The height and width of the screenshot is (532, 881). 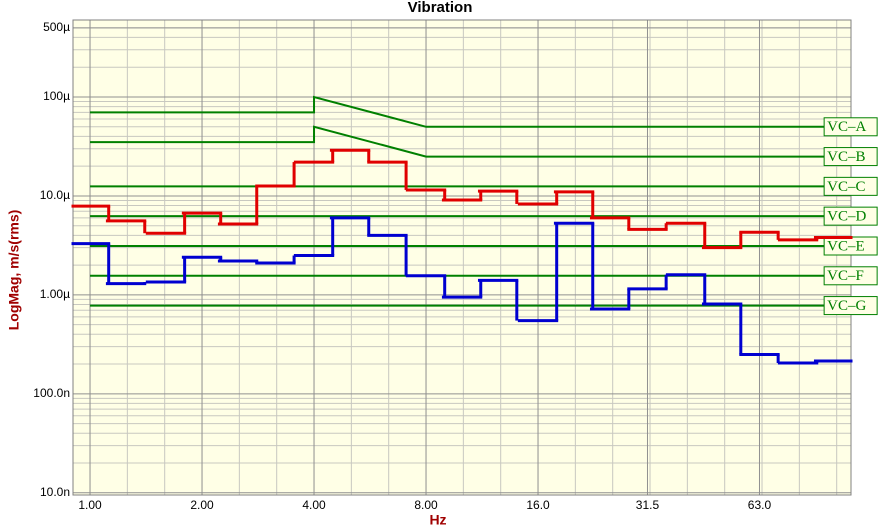 What do you see at coordinates (648, 505) in the screenshot?
I see `x-tick-label: 31.5` at bounding box center [648, 505].